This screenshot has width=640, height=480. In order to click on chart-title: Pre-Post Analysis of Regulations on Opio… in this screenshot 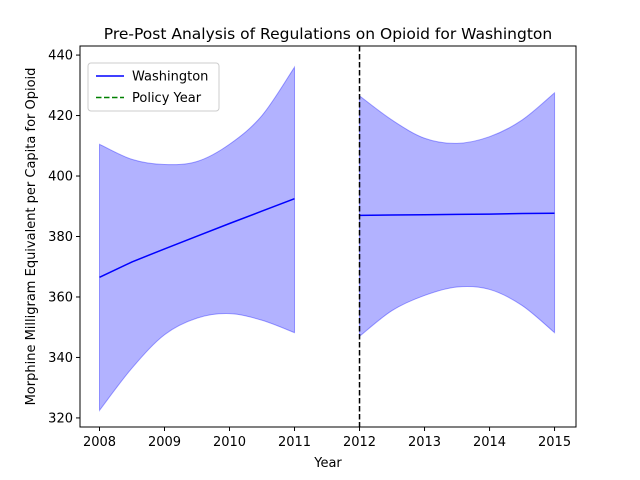, I will do `click(328, 34)`.